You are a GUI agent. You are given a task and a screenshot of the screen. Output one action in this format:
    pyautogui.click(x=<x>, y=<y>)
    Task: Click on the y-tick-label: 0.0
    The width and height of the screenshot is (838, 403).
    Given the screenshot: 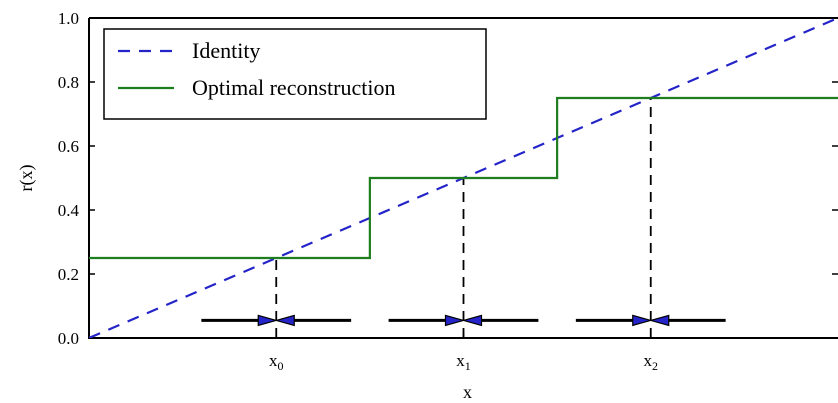 What is the action you would take?
    pyautogui.click(x=68, y=338)
    